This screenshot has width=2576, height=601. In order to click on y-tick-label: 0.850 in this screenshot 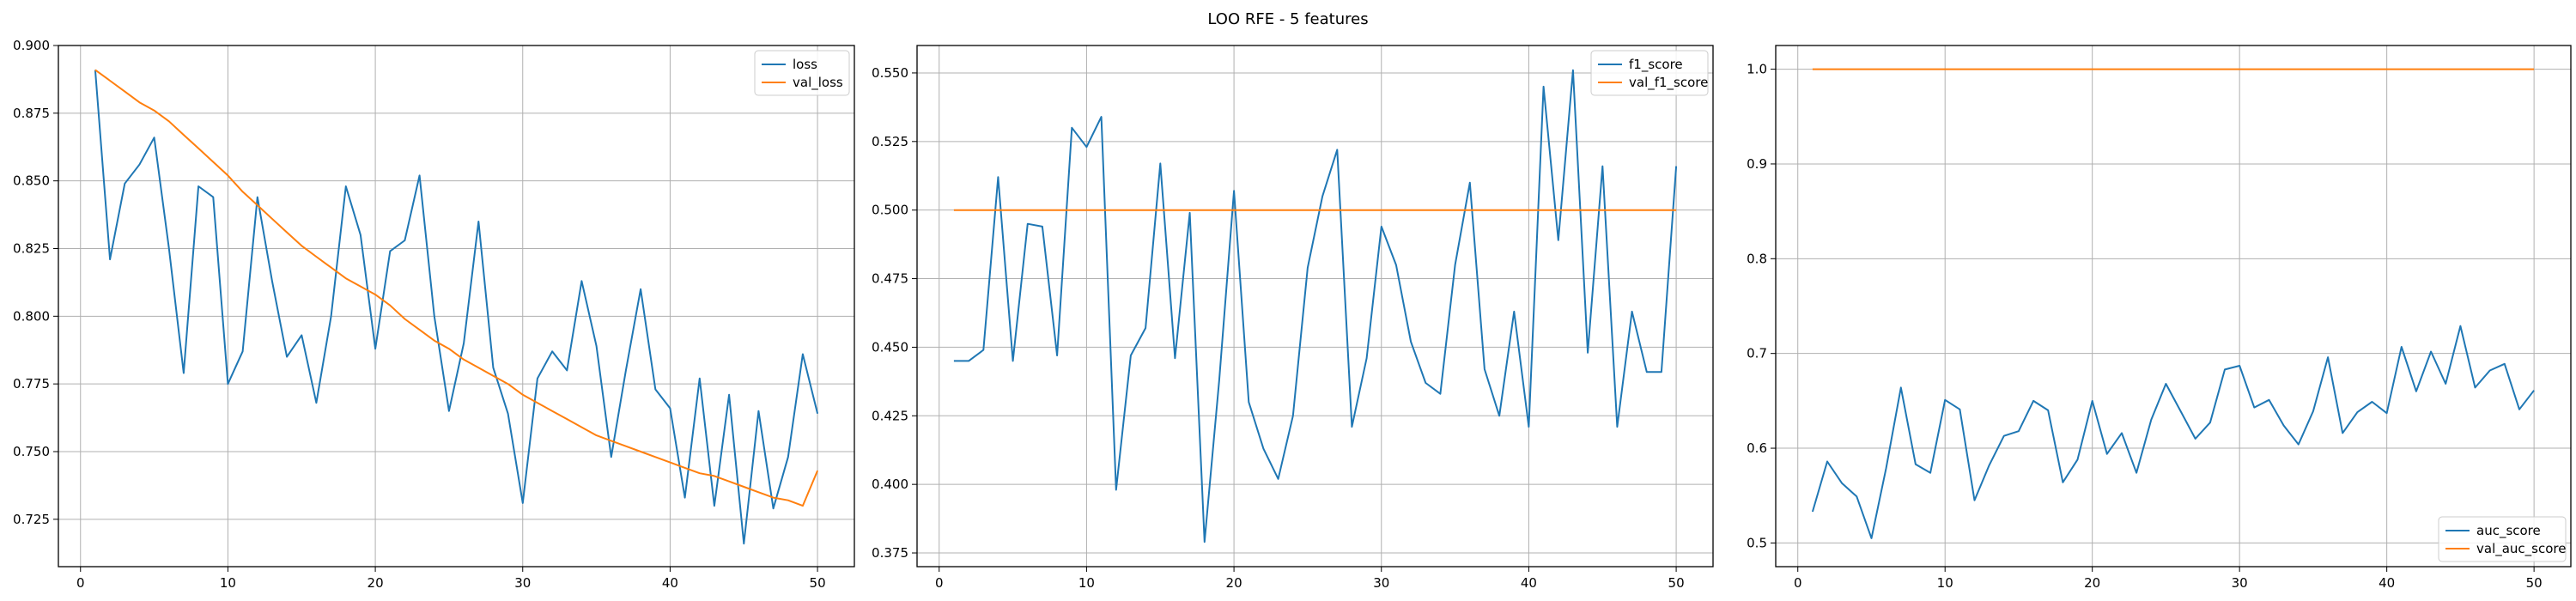, I will do `click(32, 181)`.